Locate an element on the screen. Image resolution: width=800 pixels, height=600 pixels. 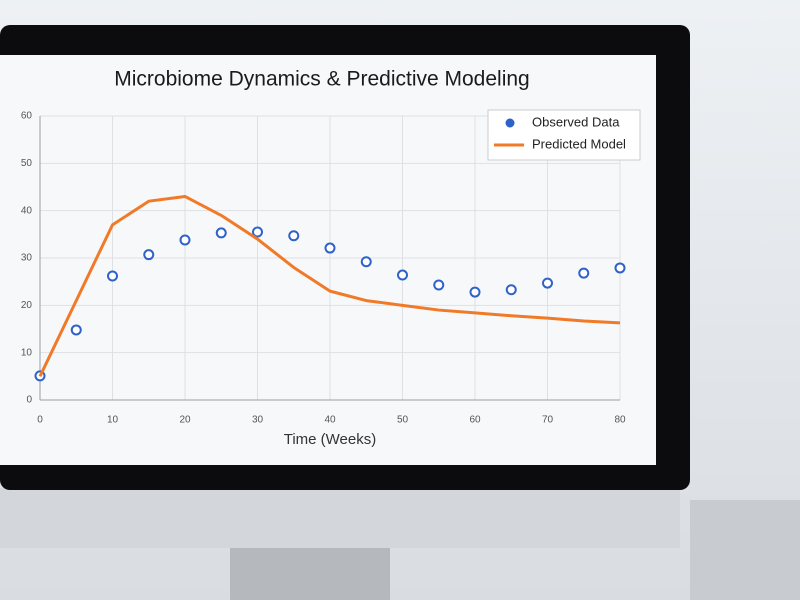
x-axis-label: Time (Weeks) is located at coordinates (330, 439).